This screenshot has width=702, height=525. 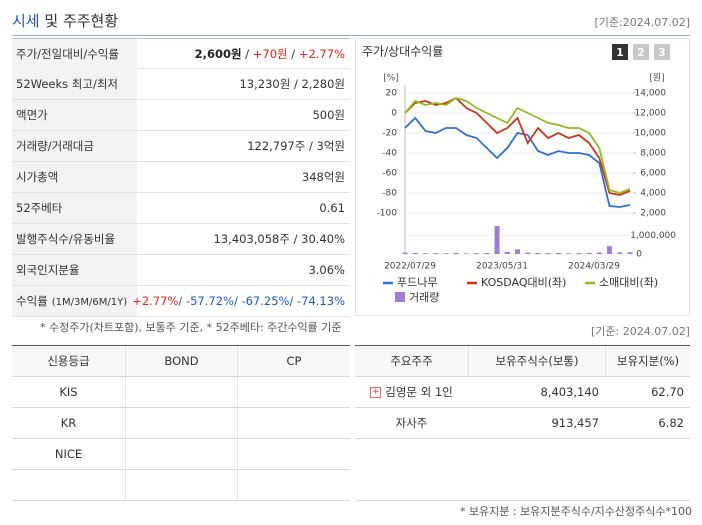 What do you see at coordinates (191, 327) in the screenshot?
I see `footnote: * 수정주가(차트포함), 보통주 기준, * 52주베타: 주간수익률 기준` at bounding box center [191, 327].